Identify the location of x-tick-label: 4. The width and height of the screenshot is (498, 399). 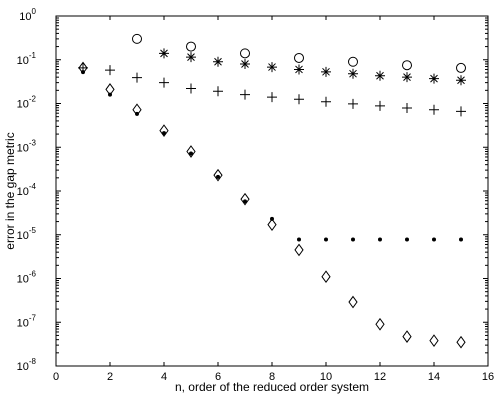
(164, 377).